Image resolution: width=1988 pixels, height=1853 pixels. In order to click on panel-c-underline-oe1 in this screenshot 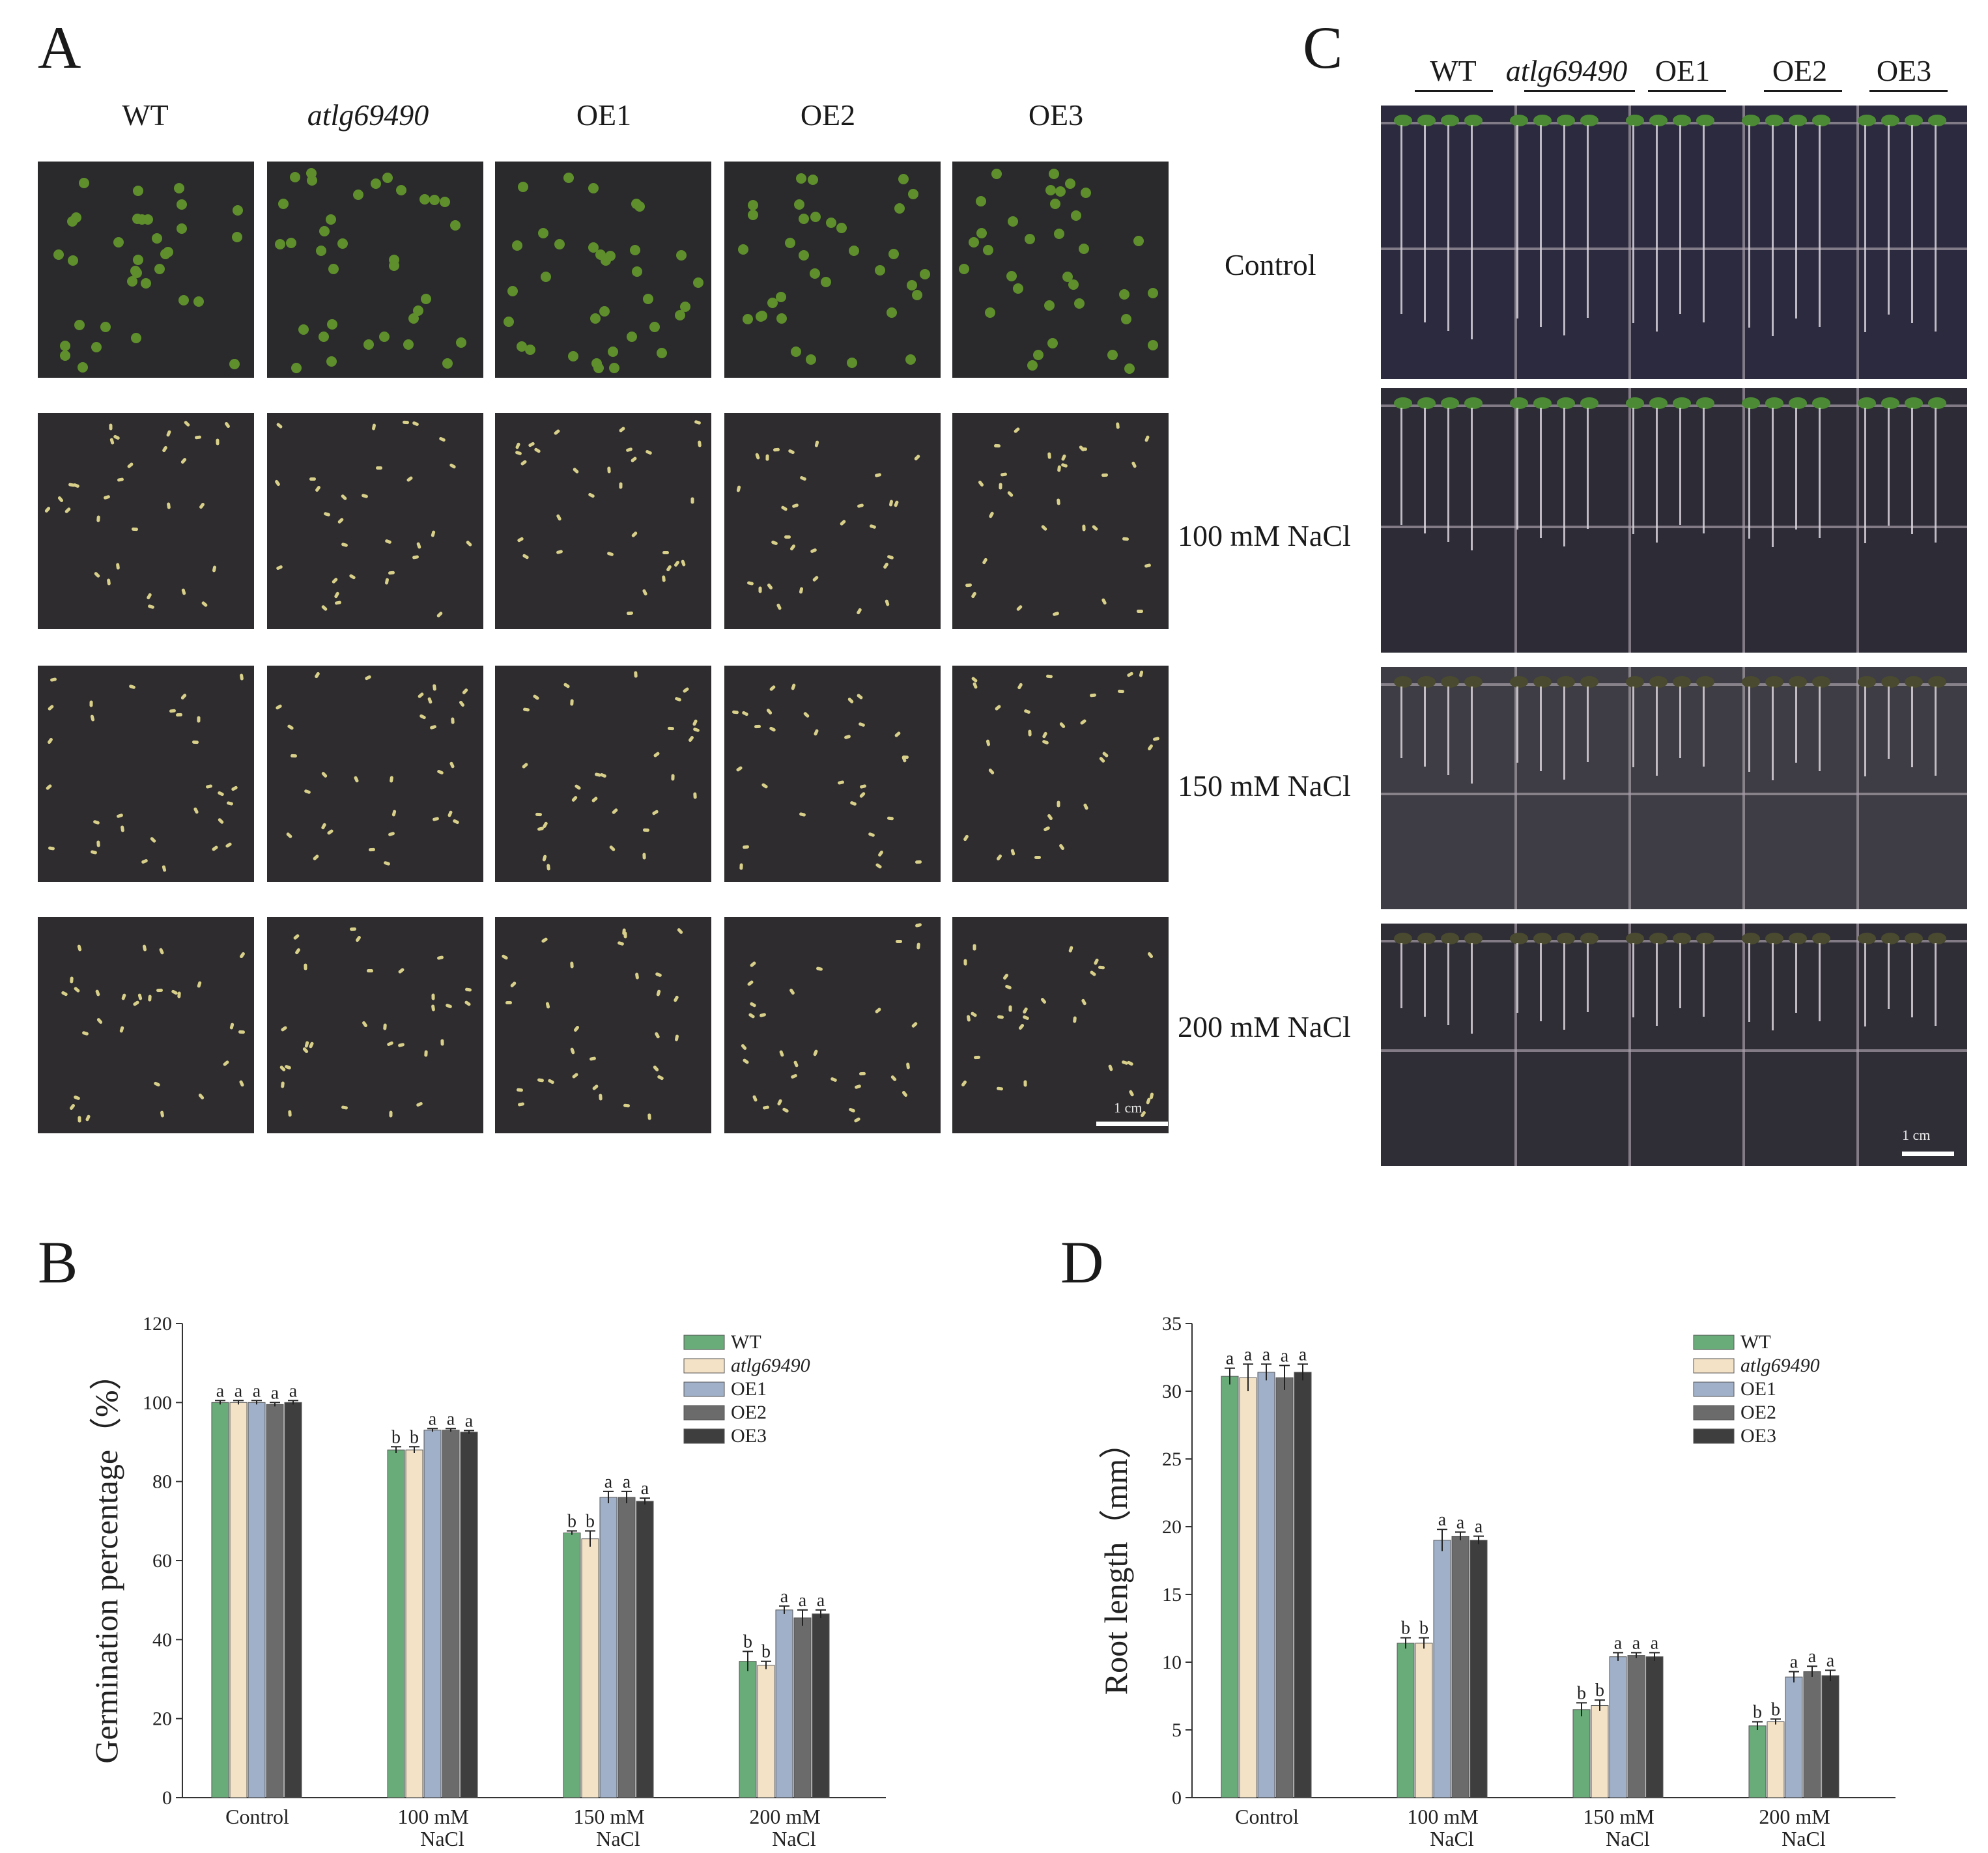, I will do `click(1687, 91)`.